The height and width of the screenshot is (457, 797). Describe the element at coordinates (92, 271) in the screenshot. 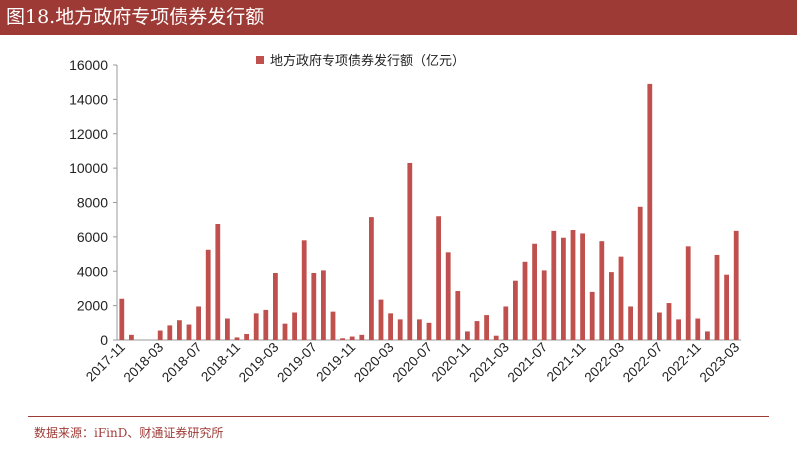

I see `y-tick-label: 4000` at that location.